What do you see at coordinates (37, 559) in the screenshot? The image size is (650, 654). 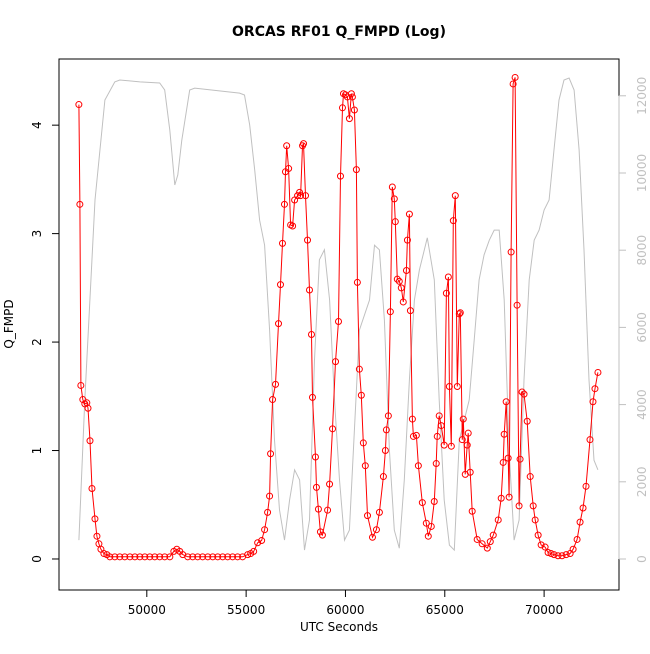 I see `y-tick-label: 0` at bounding box center [37, 559].